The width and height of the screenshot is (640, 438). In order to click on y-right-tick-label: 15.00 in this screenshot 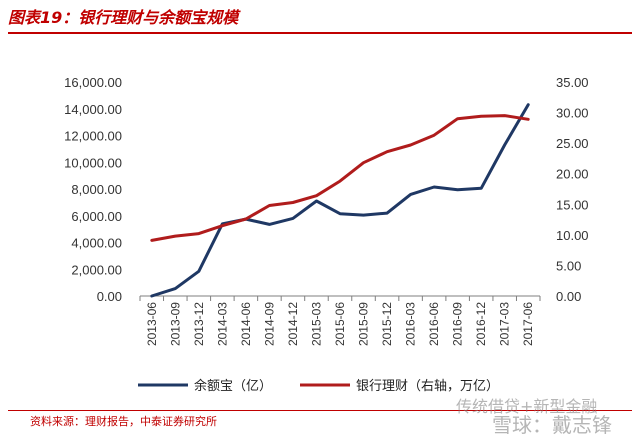, I will do `click(572, 204)`.